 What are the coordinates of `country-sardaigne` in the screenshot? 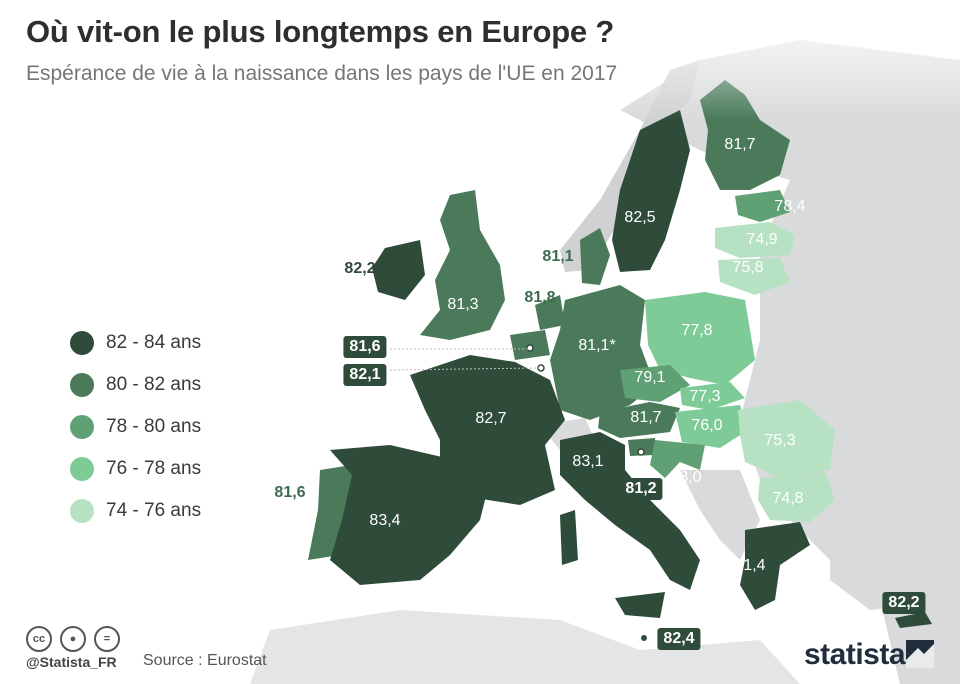 It's located at (569, 537).